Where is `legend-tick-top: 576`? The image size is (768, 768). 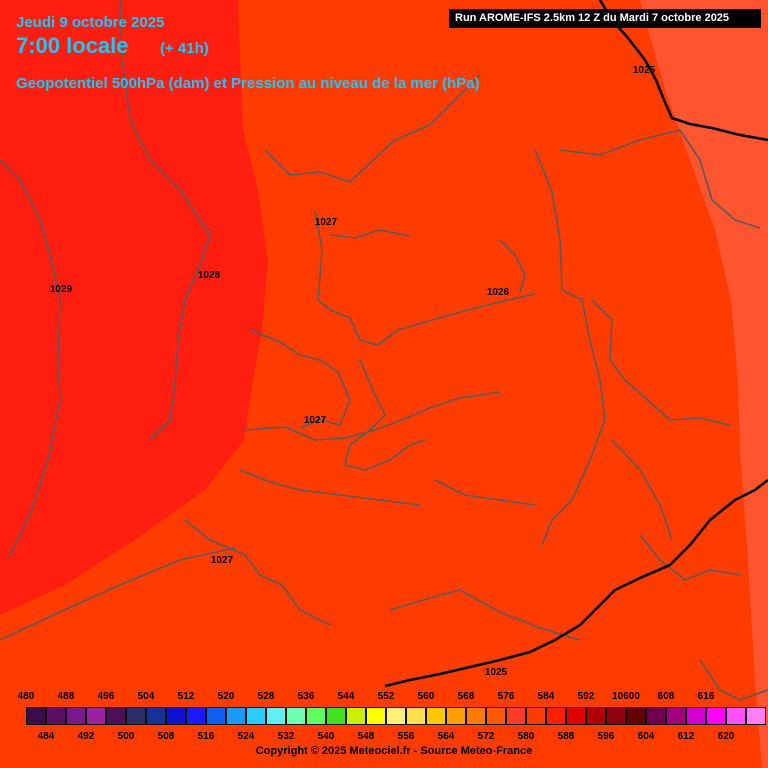
legend-tick-top: 576 is located at coordinates (506, 696).